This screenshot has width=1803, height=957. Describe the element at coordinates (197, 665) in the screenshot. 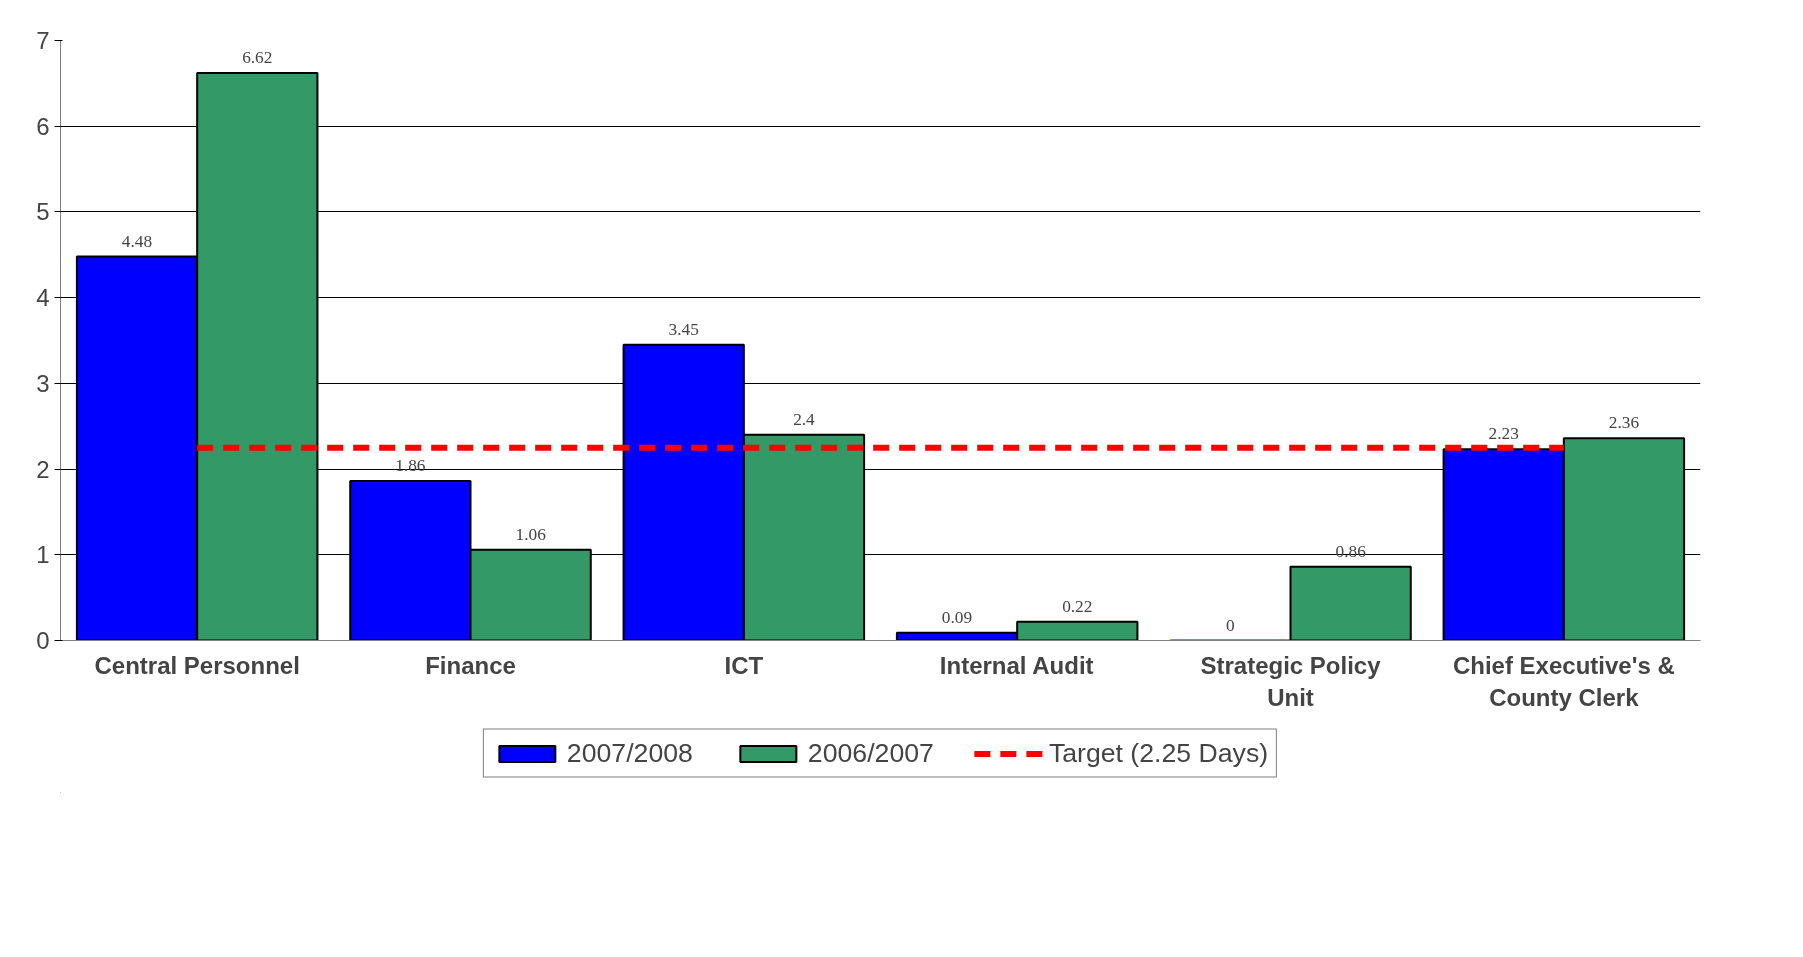

I see `x-tick-label: Central Personnel` at that location.